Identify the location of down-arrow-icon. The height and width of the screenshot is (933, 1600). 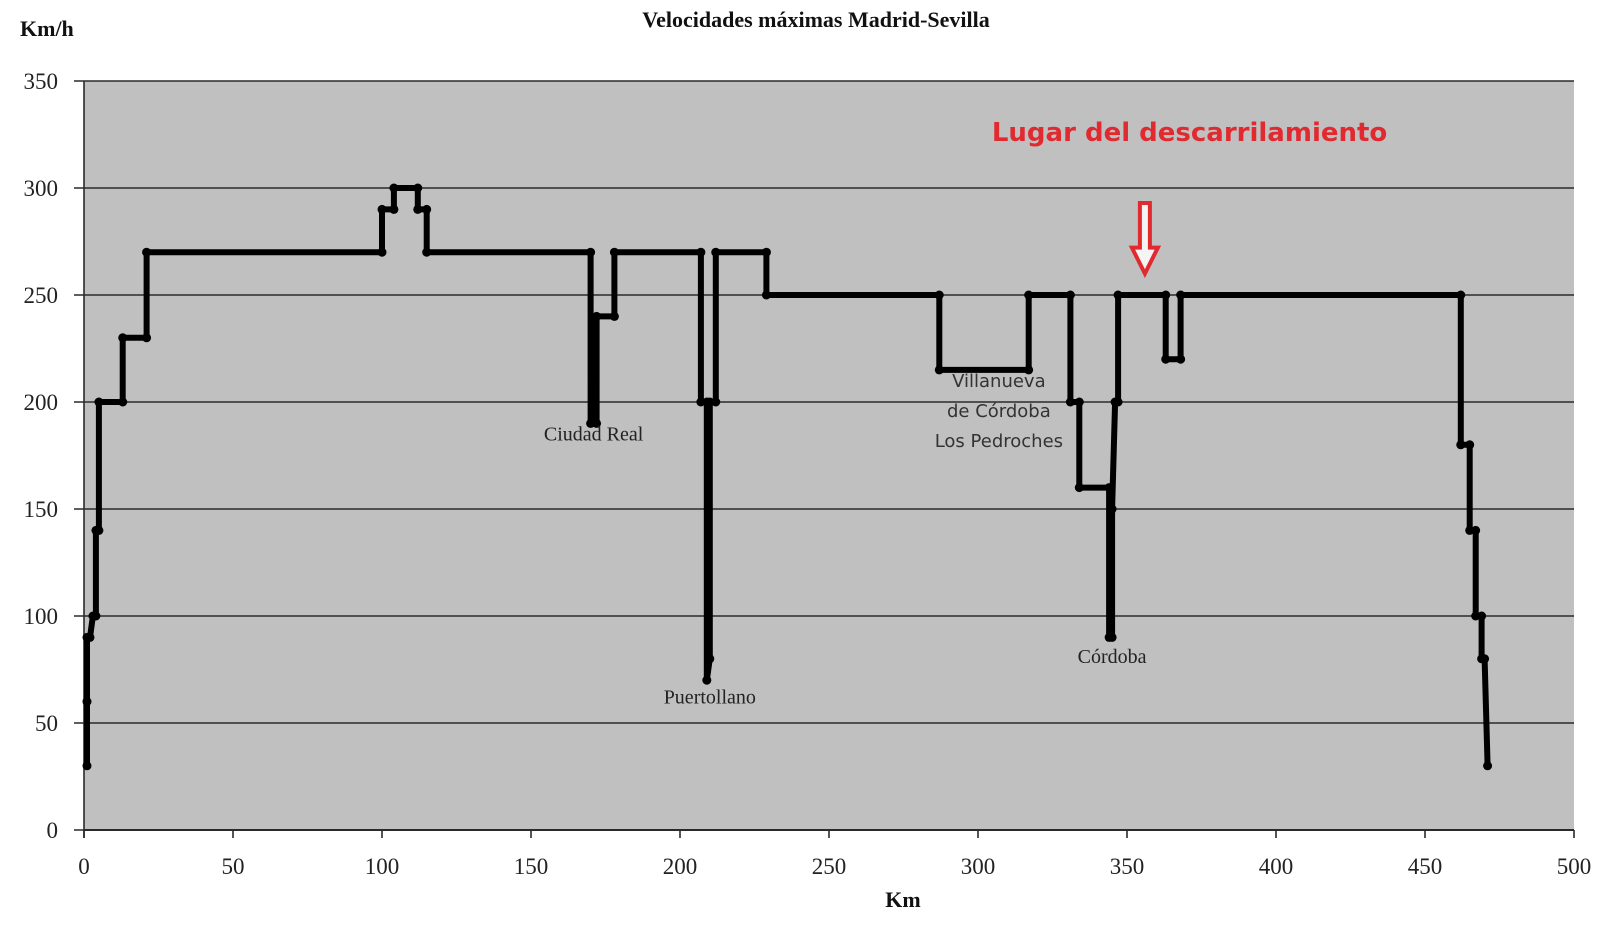
(1145, 240).